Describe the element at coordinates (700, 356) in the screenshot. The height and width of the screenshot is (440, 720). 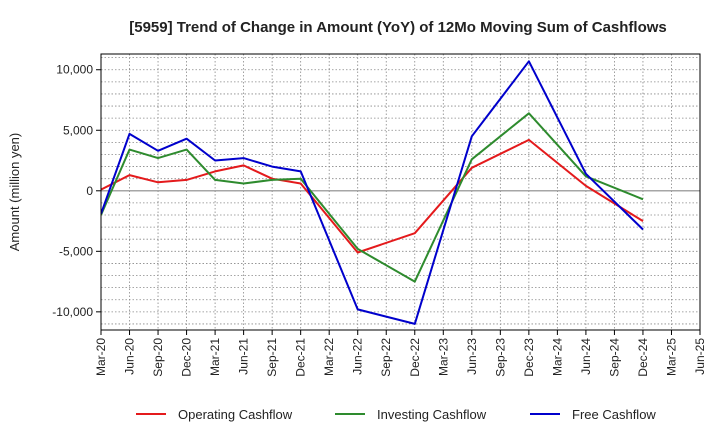
I see `x-tick-label: Jun-25` at that location.